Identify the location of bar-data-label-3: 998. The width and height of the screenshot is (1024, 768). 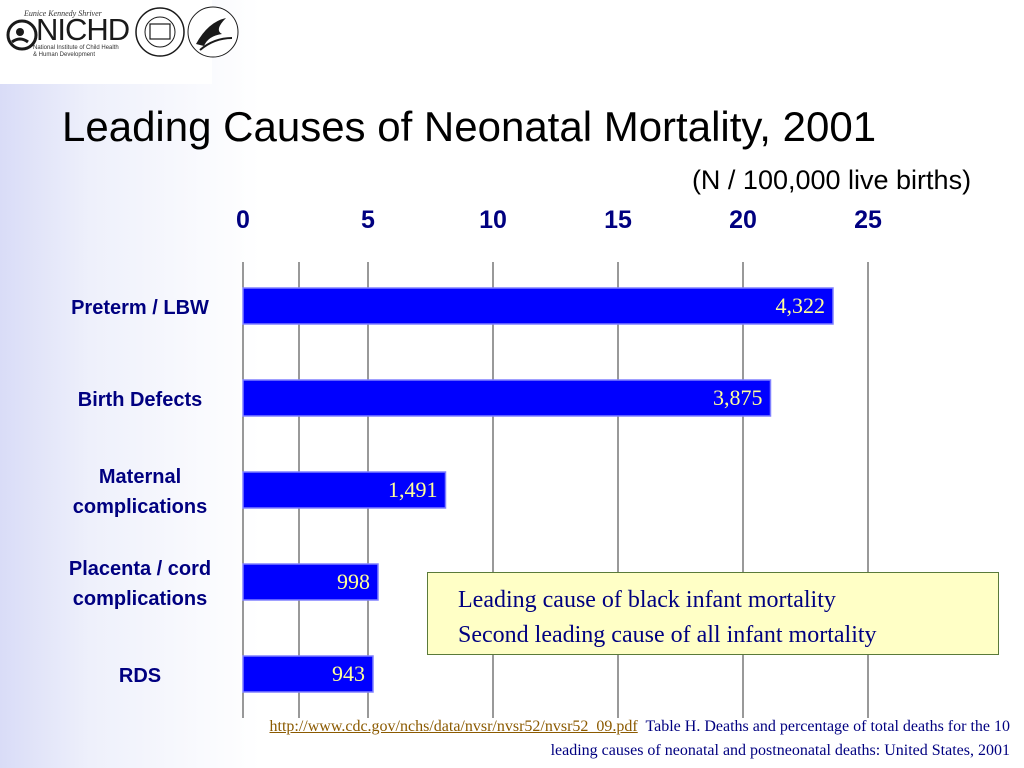
(353, 581).